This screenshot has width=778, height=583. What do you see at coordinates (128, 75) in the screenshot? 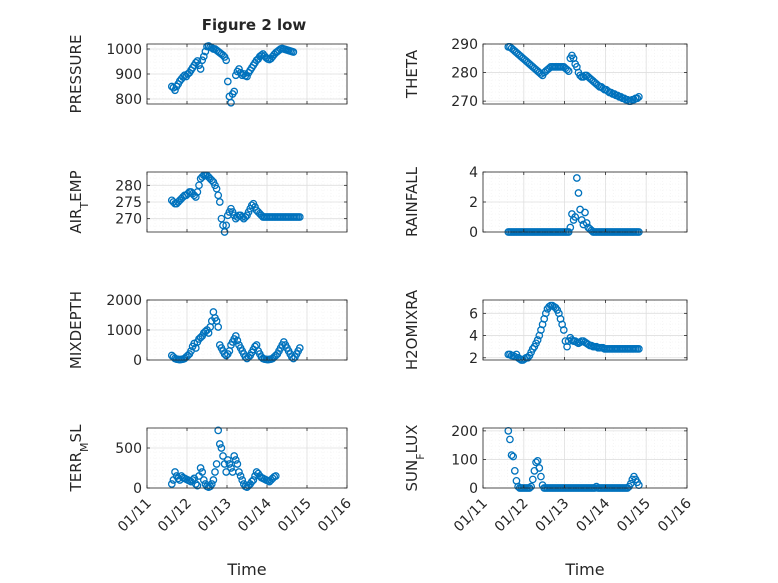
I see `y-tick-label: 900` at bounding box center [128, 75].